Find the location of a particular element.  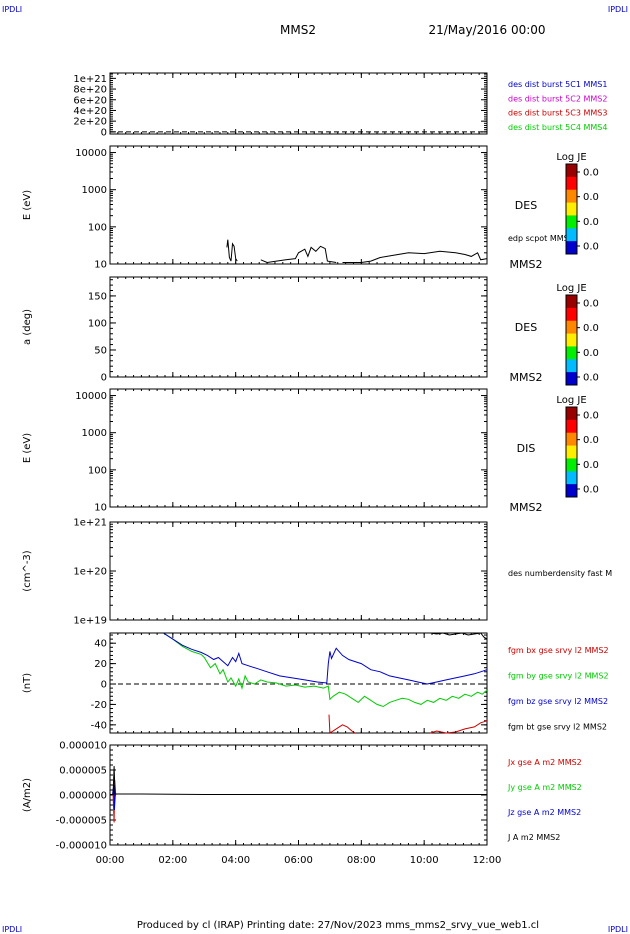

datetime-title: 21/May/2016 00:00 is located at coordinates (486, 30).